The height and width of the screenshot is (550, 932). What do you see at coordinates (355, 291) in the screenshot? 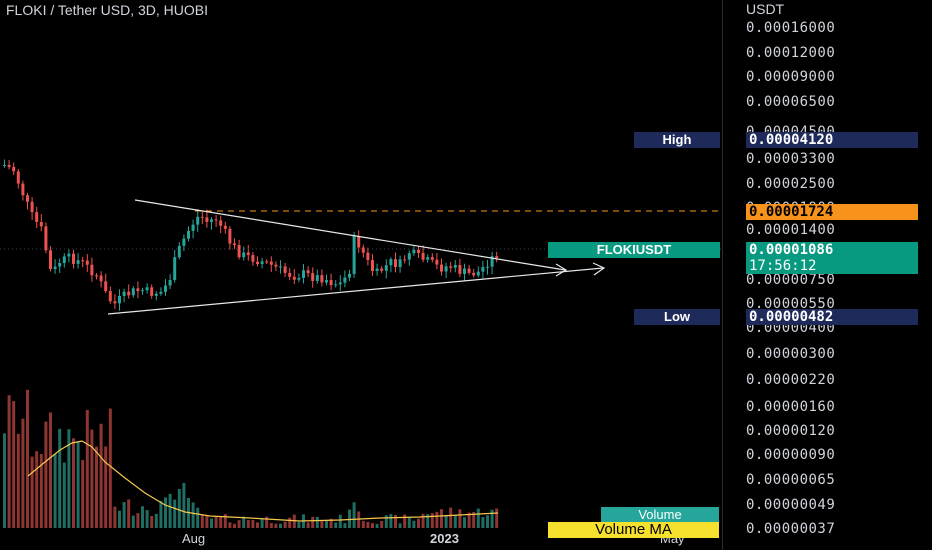
I see `lower-trendline` at bounding box center [355, 291].